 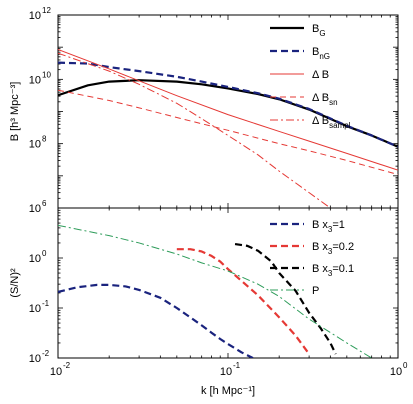 What do you see at coordinates (331, 122) in the screenshot?
I see `legend-label: Δ Bsampl` at bounding box center [331, 122].